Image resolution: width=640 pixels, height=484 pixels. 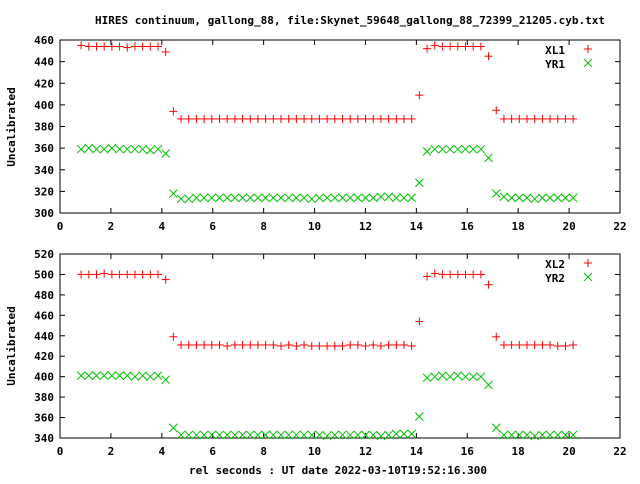 I want to click on x-tick-label: 10, so click(x=314, y=451).